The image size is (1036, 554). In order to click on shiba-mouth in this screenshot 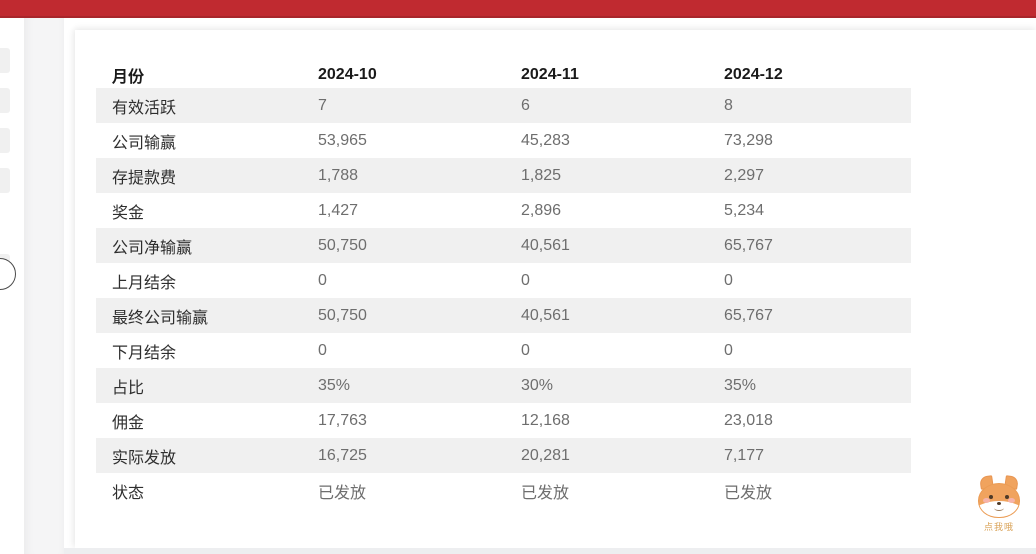, I will do `click(999, 508)`.